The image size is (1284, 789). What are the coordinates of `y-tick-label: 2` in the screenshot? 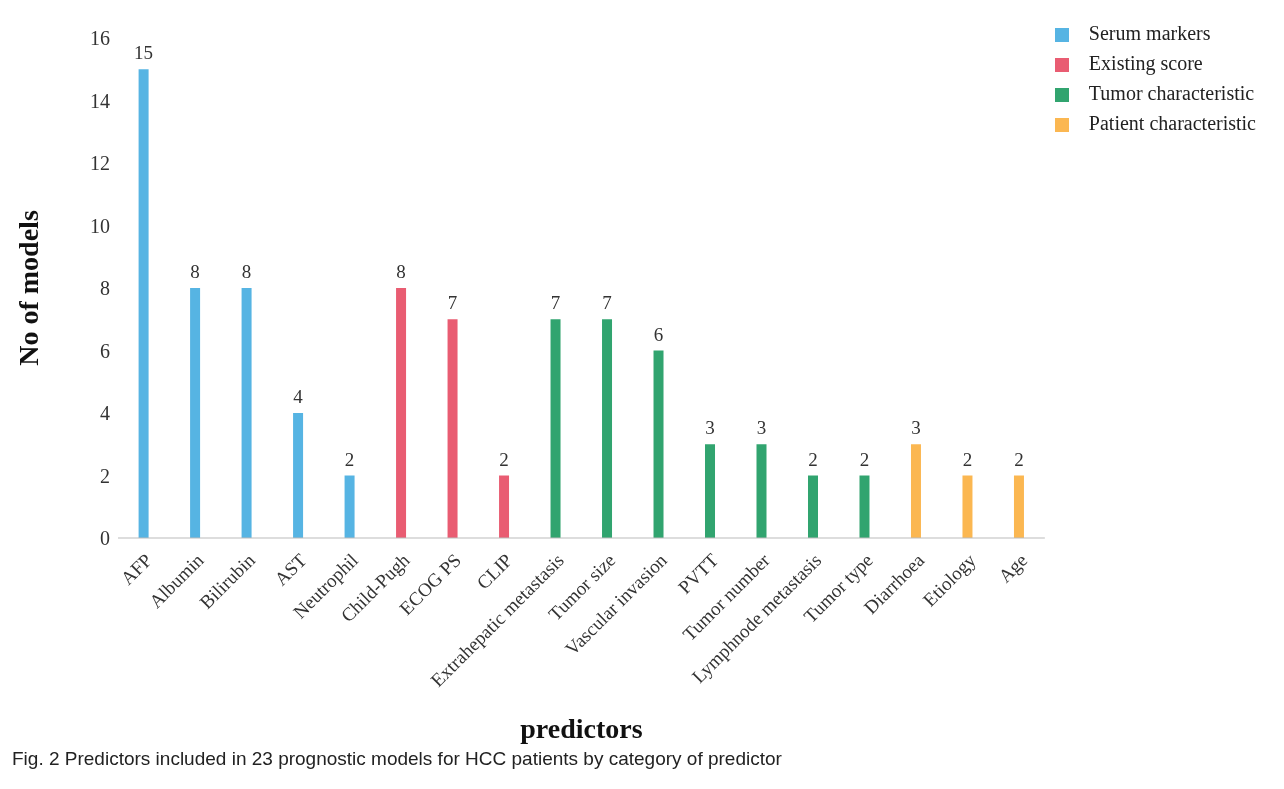 It's located at (105, 475).